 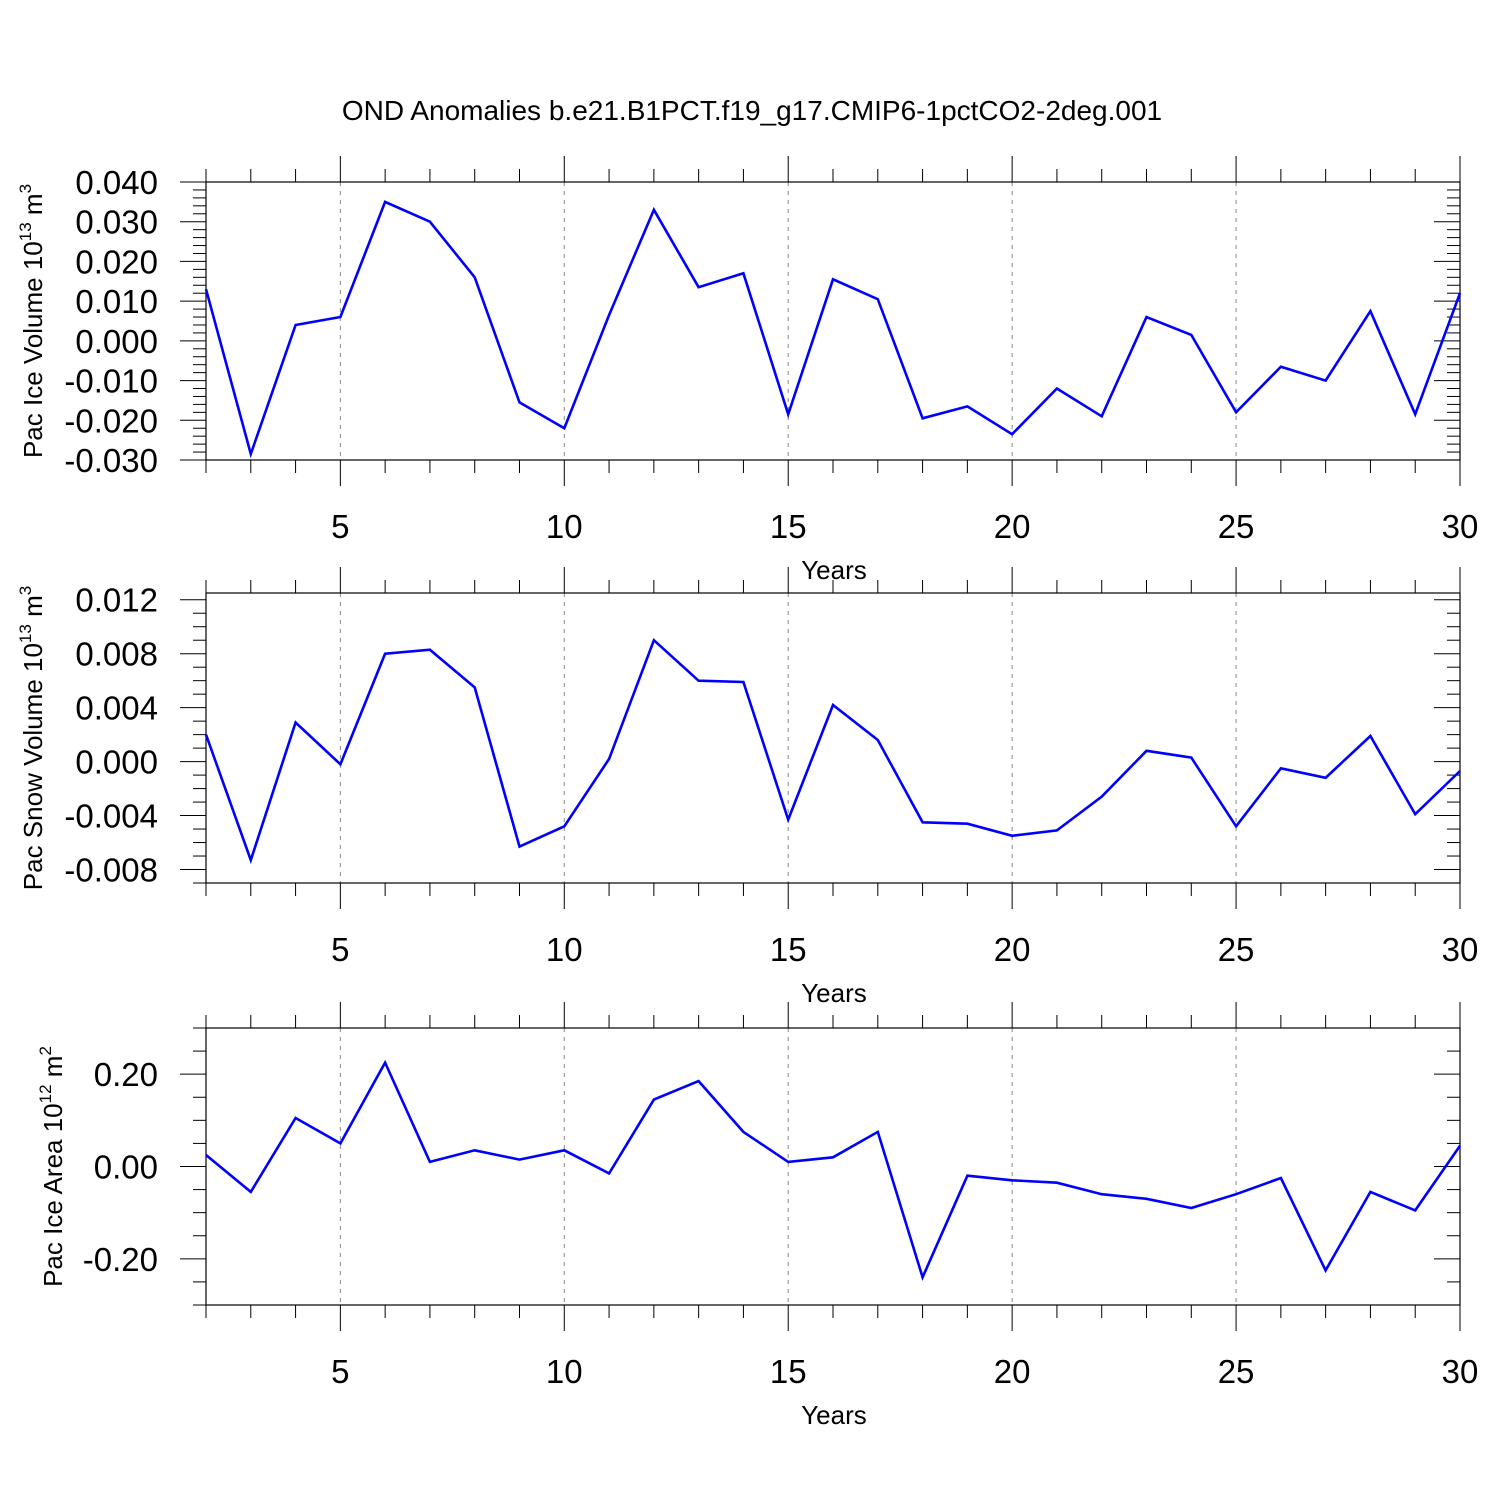 What do you see at coordinates (45, 1093) in the screenshot?
I see `y-axis-title-exponent: 12` at bounding box center [45, 1093].